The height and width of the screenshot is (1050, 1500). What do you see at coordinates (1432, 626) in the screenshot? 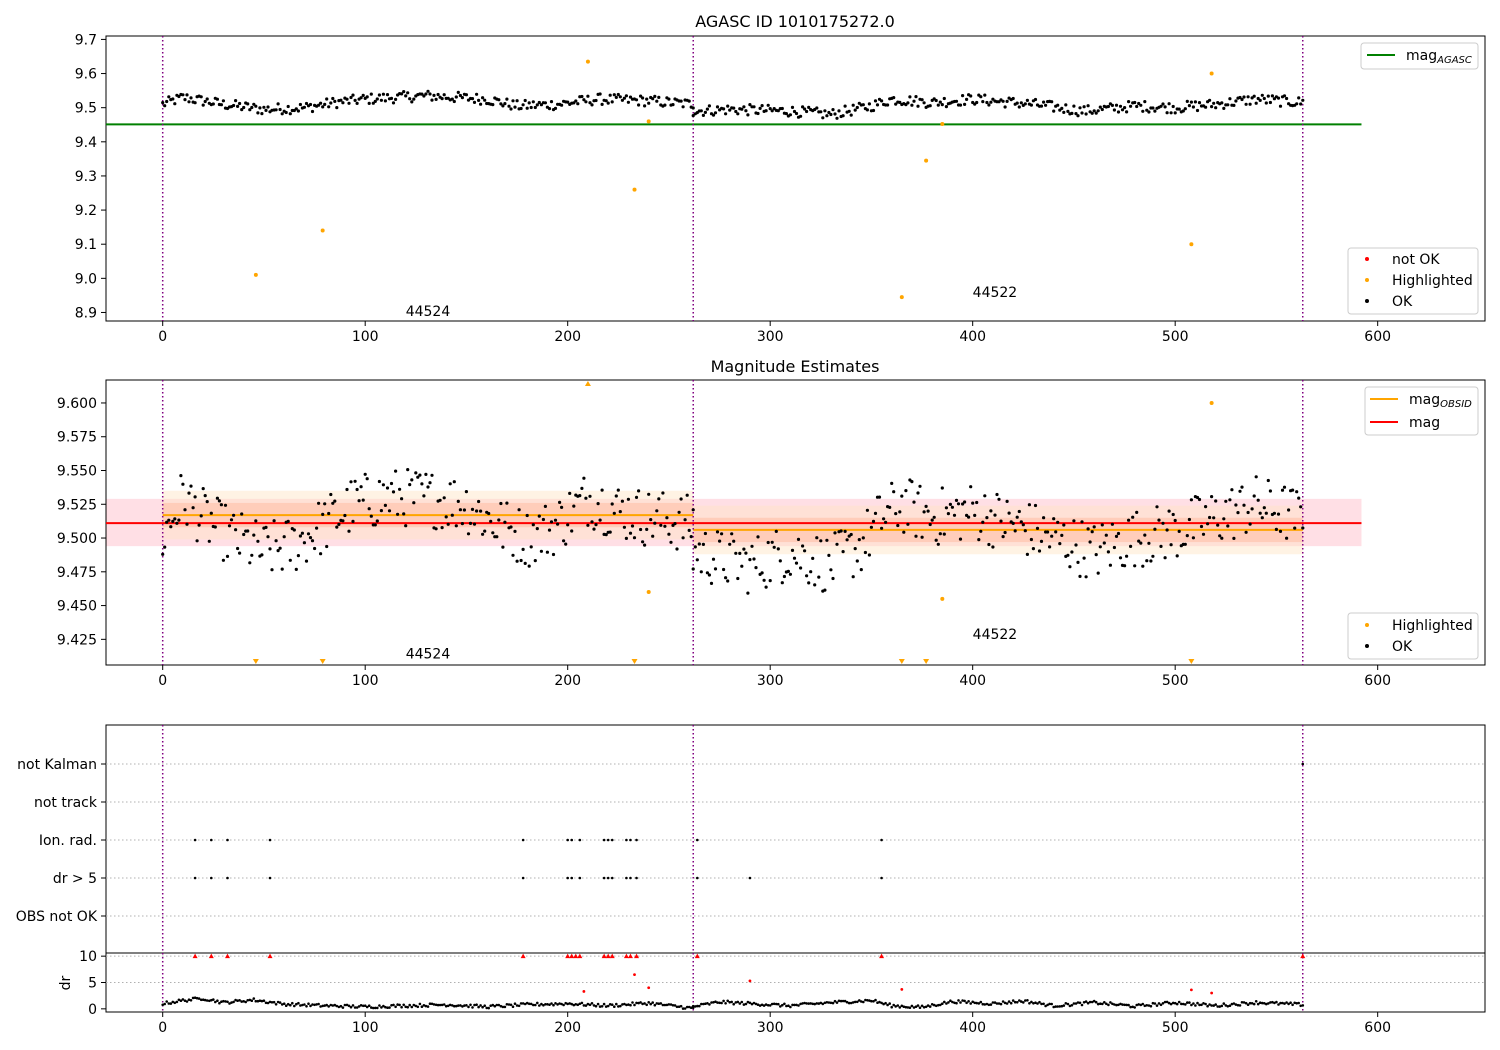
I see `magnitude-legend-label: Highlighted` at bounding box center [1432, 626].